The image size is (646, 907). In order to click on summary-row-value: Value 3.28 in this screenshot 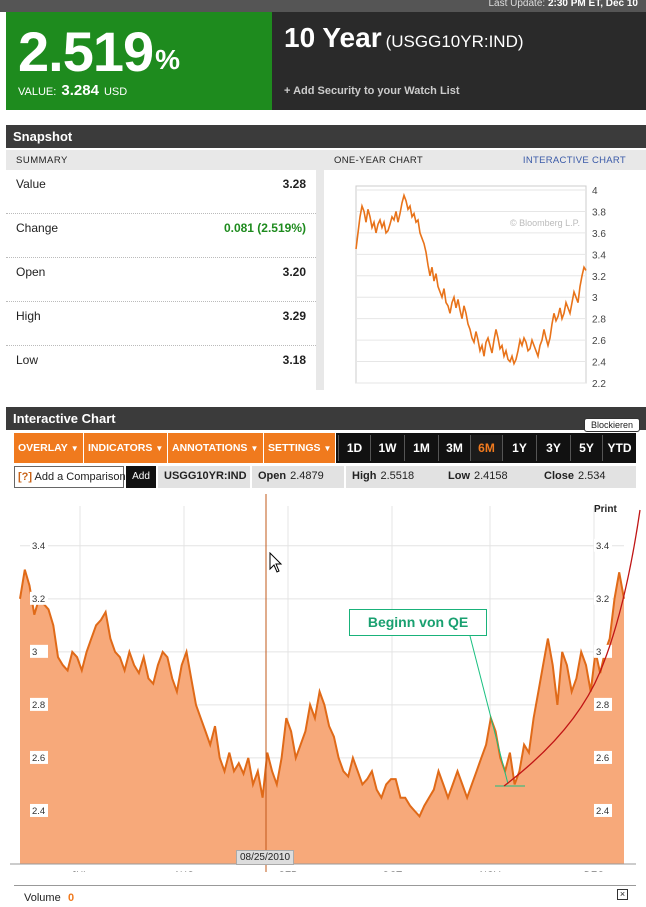, I will do `click(161, 192)`.